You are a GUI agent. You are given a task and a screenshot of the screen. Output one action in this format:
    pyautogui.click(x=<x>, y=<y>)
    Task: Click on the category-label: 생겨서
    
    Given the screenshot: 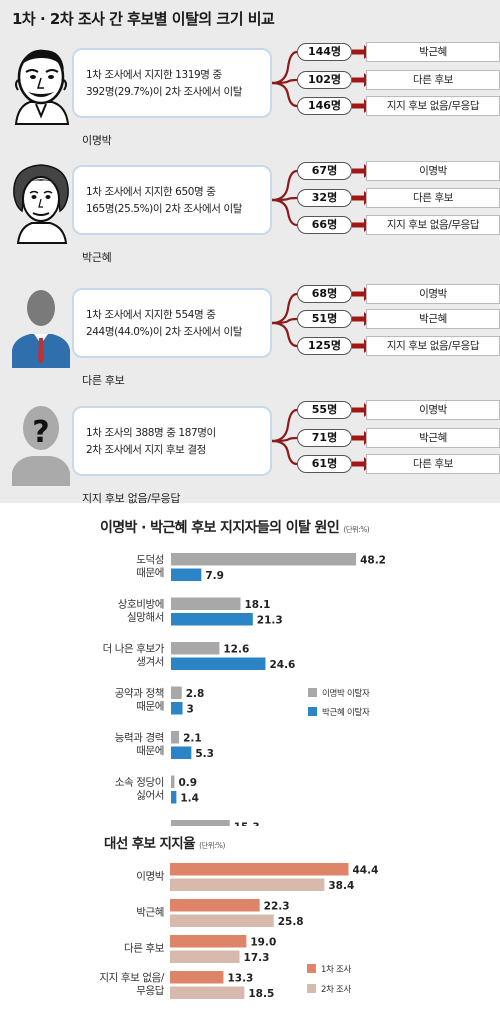 What is the action you would take?
    pyautogui.click(x=150, y=662)
    